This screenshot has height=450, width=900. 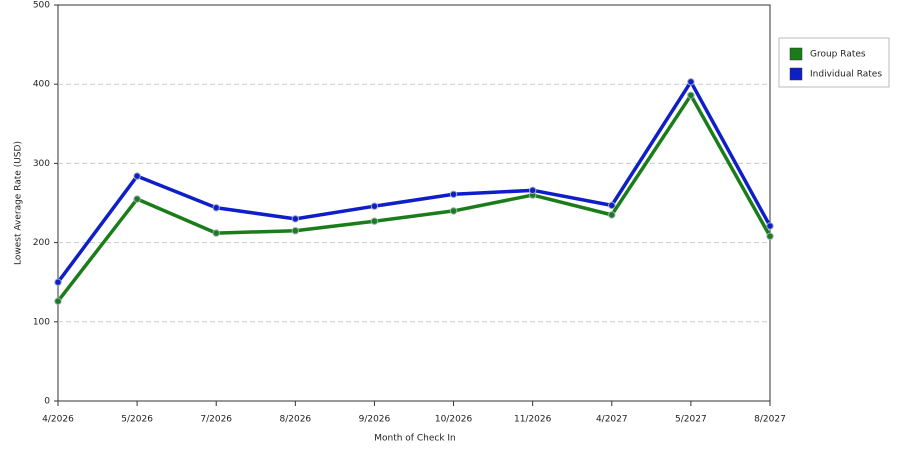 What do you see at coordinates (58, 420) in the screenshot?
I see `x-tick-label: 4/2026` at bounding box center [58, 420].